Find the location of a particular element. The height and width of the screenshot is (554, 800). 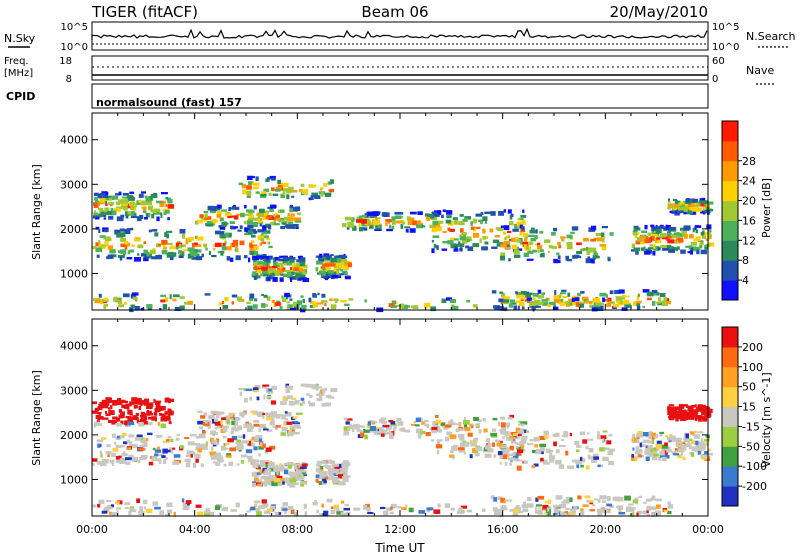

velocity-colorbar-label: Velocity [m s^-1] is located at coordinates (766, 419).